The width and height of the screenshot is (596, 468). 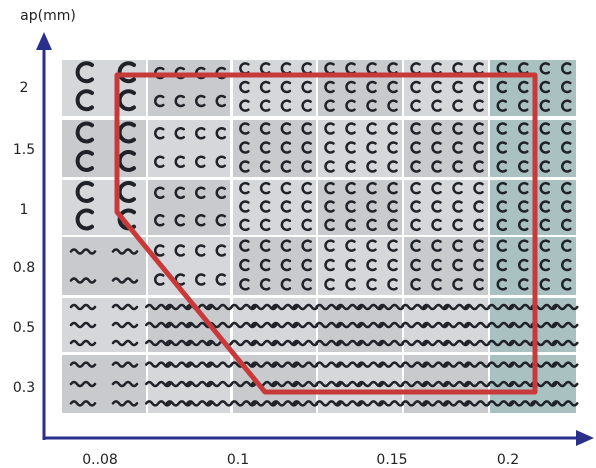 I want to click on y-tick-label: 0.3, so click(x=24, y=388).